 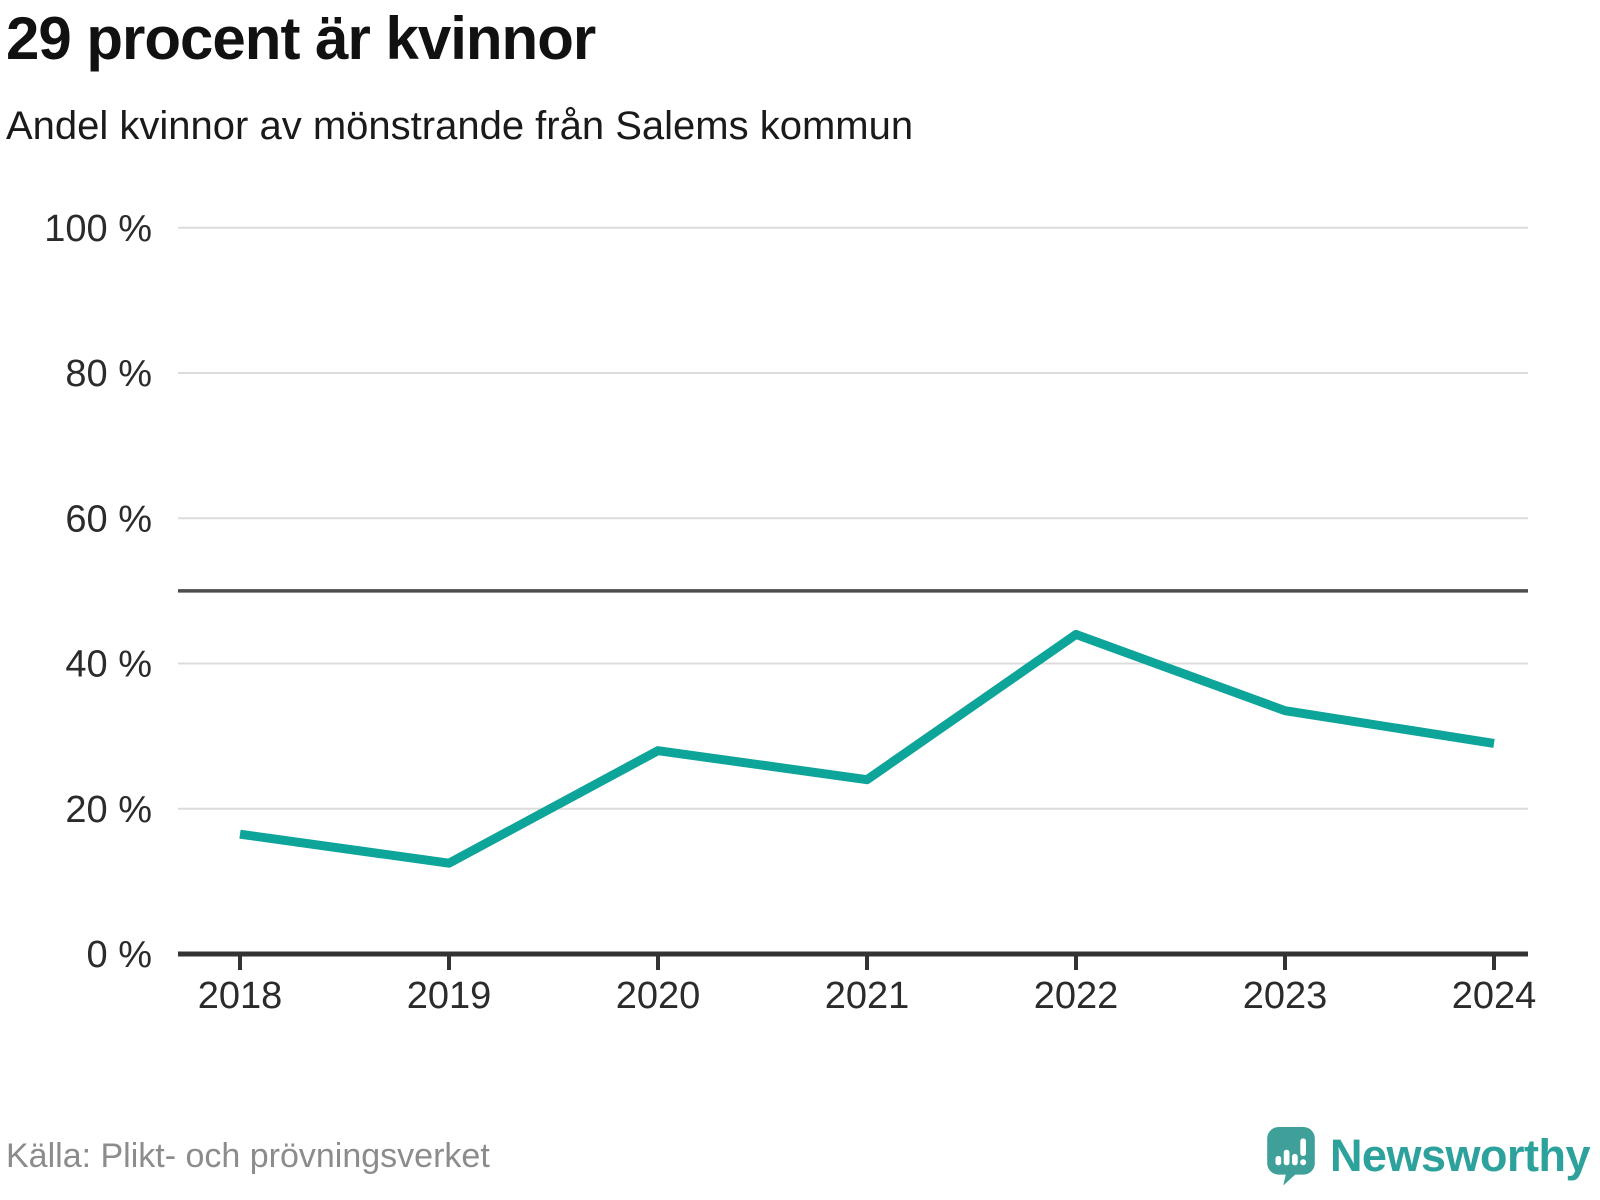 What do you see at coordinates (1285, 996) in the screenshot?
I see `x-tick-label: 2023` at bounding box center [1285, 996].